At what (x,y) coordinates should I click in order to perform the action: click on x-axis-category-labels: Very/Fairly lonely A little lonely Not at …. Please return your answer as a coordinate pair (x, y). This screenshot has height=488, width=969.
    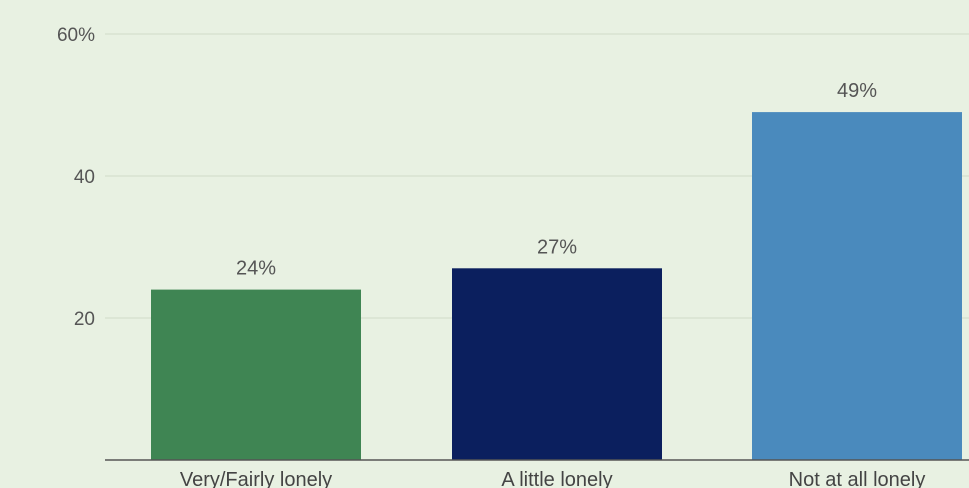
    Looking at the image, I should click on (553, 478).